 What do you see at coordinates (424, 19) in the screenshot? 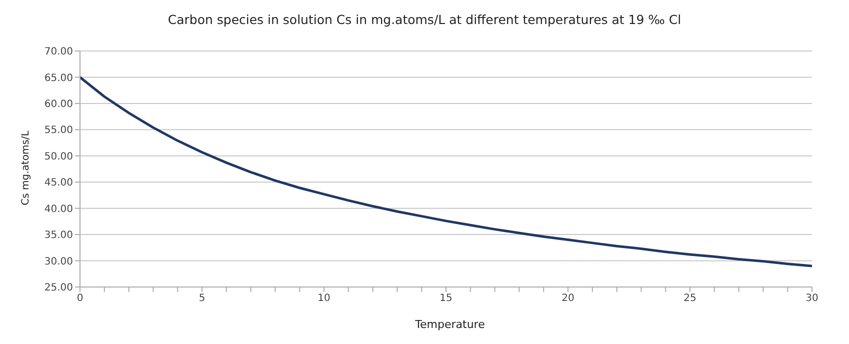
I see `chart-title: Carbon species in solution Cs in mg.atoms/L at different temperatures at 19 ‰ Cl` at bounding box center [424, 19].